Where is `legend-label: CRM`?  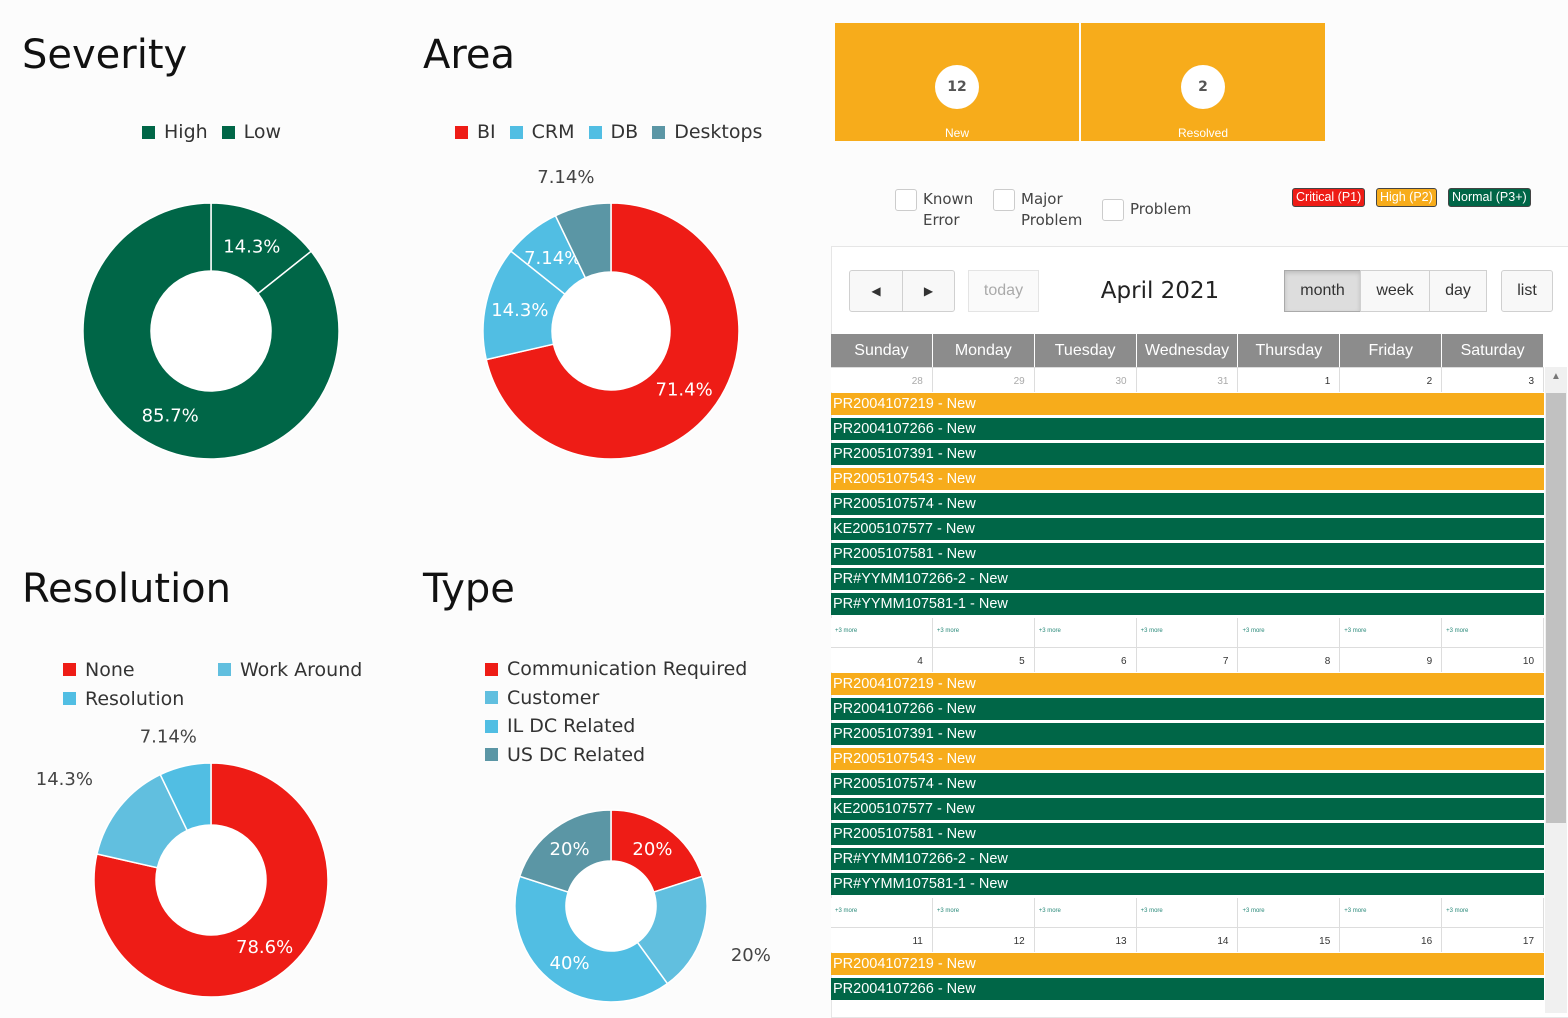
legend-label: CRM is located at coordinates (553, 132).